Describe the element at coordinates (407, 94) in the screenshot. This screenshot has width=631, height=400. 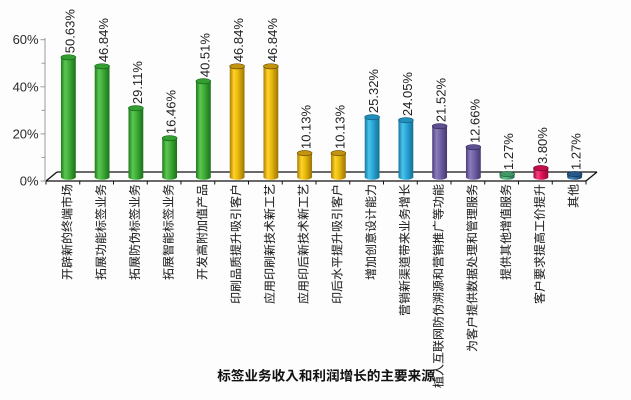
I see `svg-text: 24.05%` at that location.